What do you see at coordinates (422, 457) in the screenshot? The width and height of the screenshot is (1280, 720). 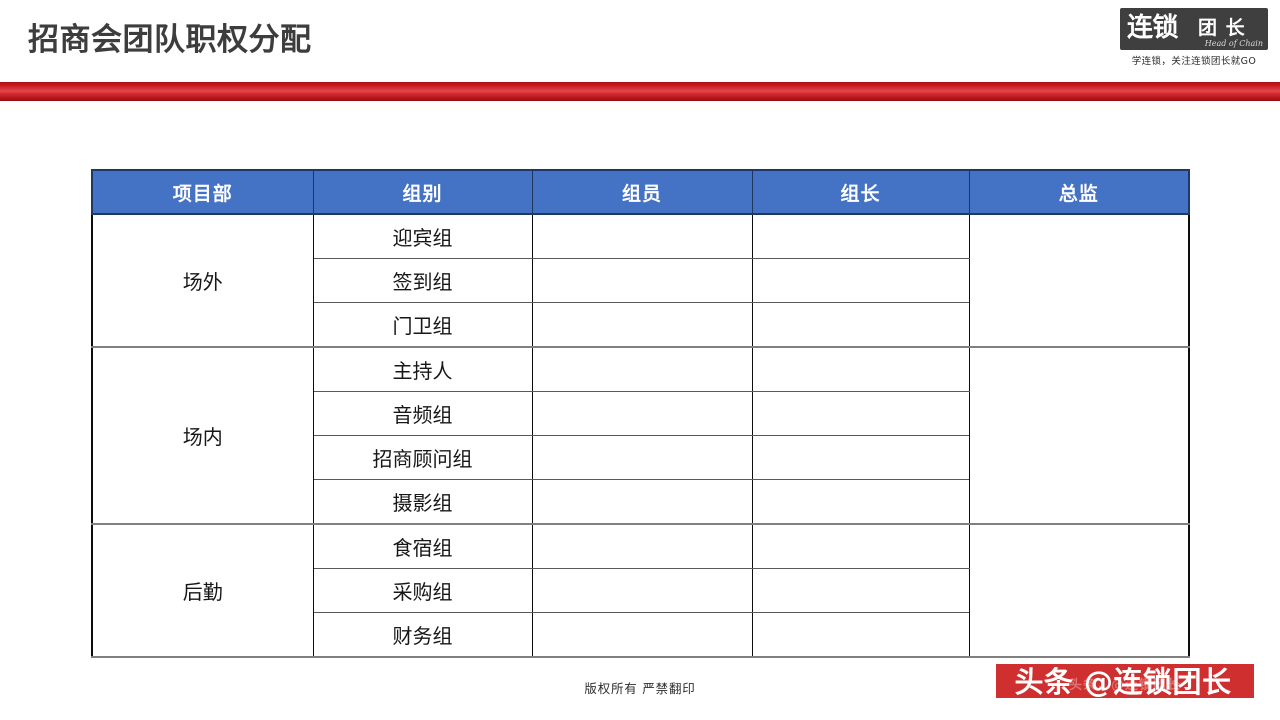 I see `cell-group-name: 招商顾问组` at bounding box center [422, 457].